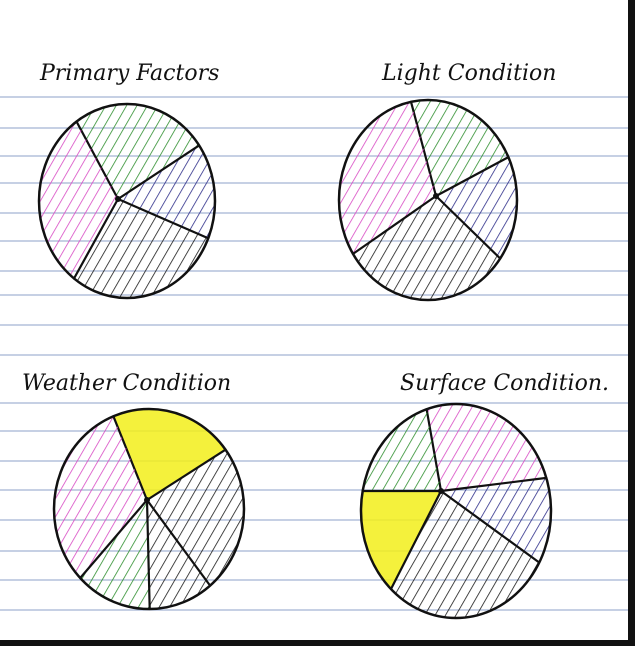 This screenshot has width=635, height=646. I want to click on pie-light-condition, so click(428, 200).